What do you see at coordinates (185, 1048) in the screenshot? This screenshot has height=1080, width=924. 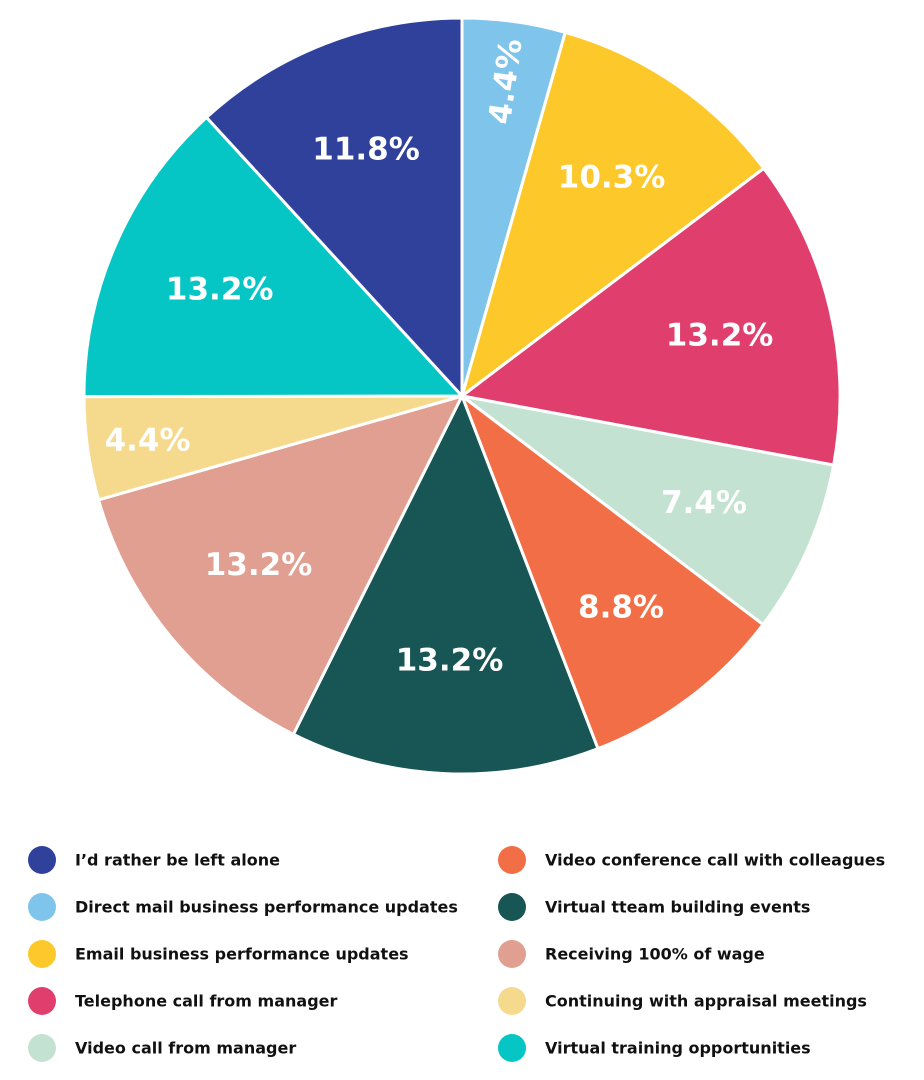 I see `legend-label-video-call-from-manager: Video call from manager` at bounding box center [185, 1048].